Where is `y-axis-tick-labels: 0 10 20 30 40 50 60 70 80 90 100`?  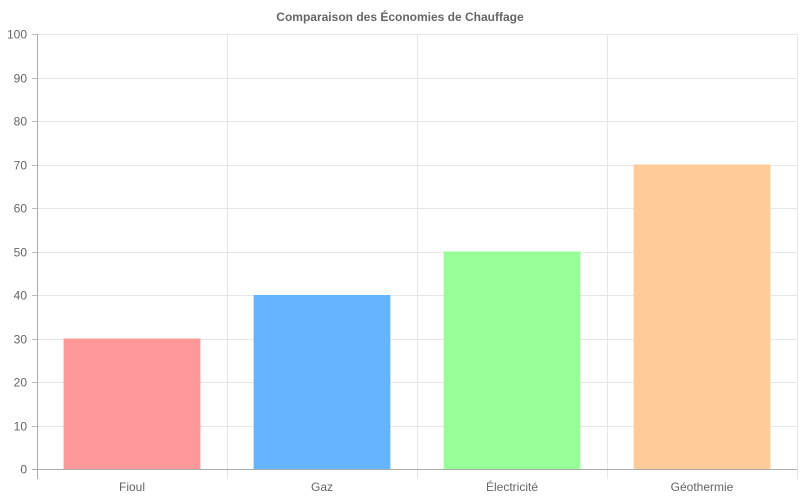 y-axis-tick-labels: 0 10 20 30 40 50 60 70 80 90 100 is located at coordinates (17, 252).